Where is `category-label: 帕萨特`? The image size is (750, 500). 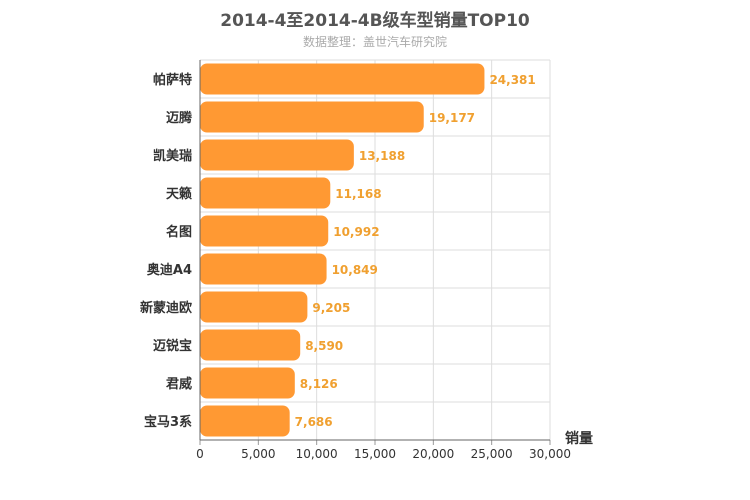
category-label: 帕萨特 is located at coordinates (172, 80).